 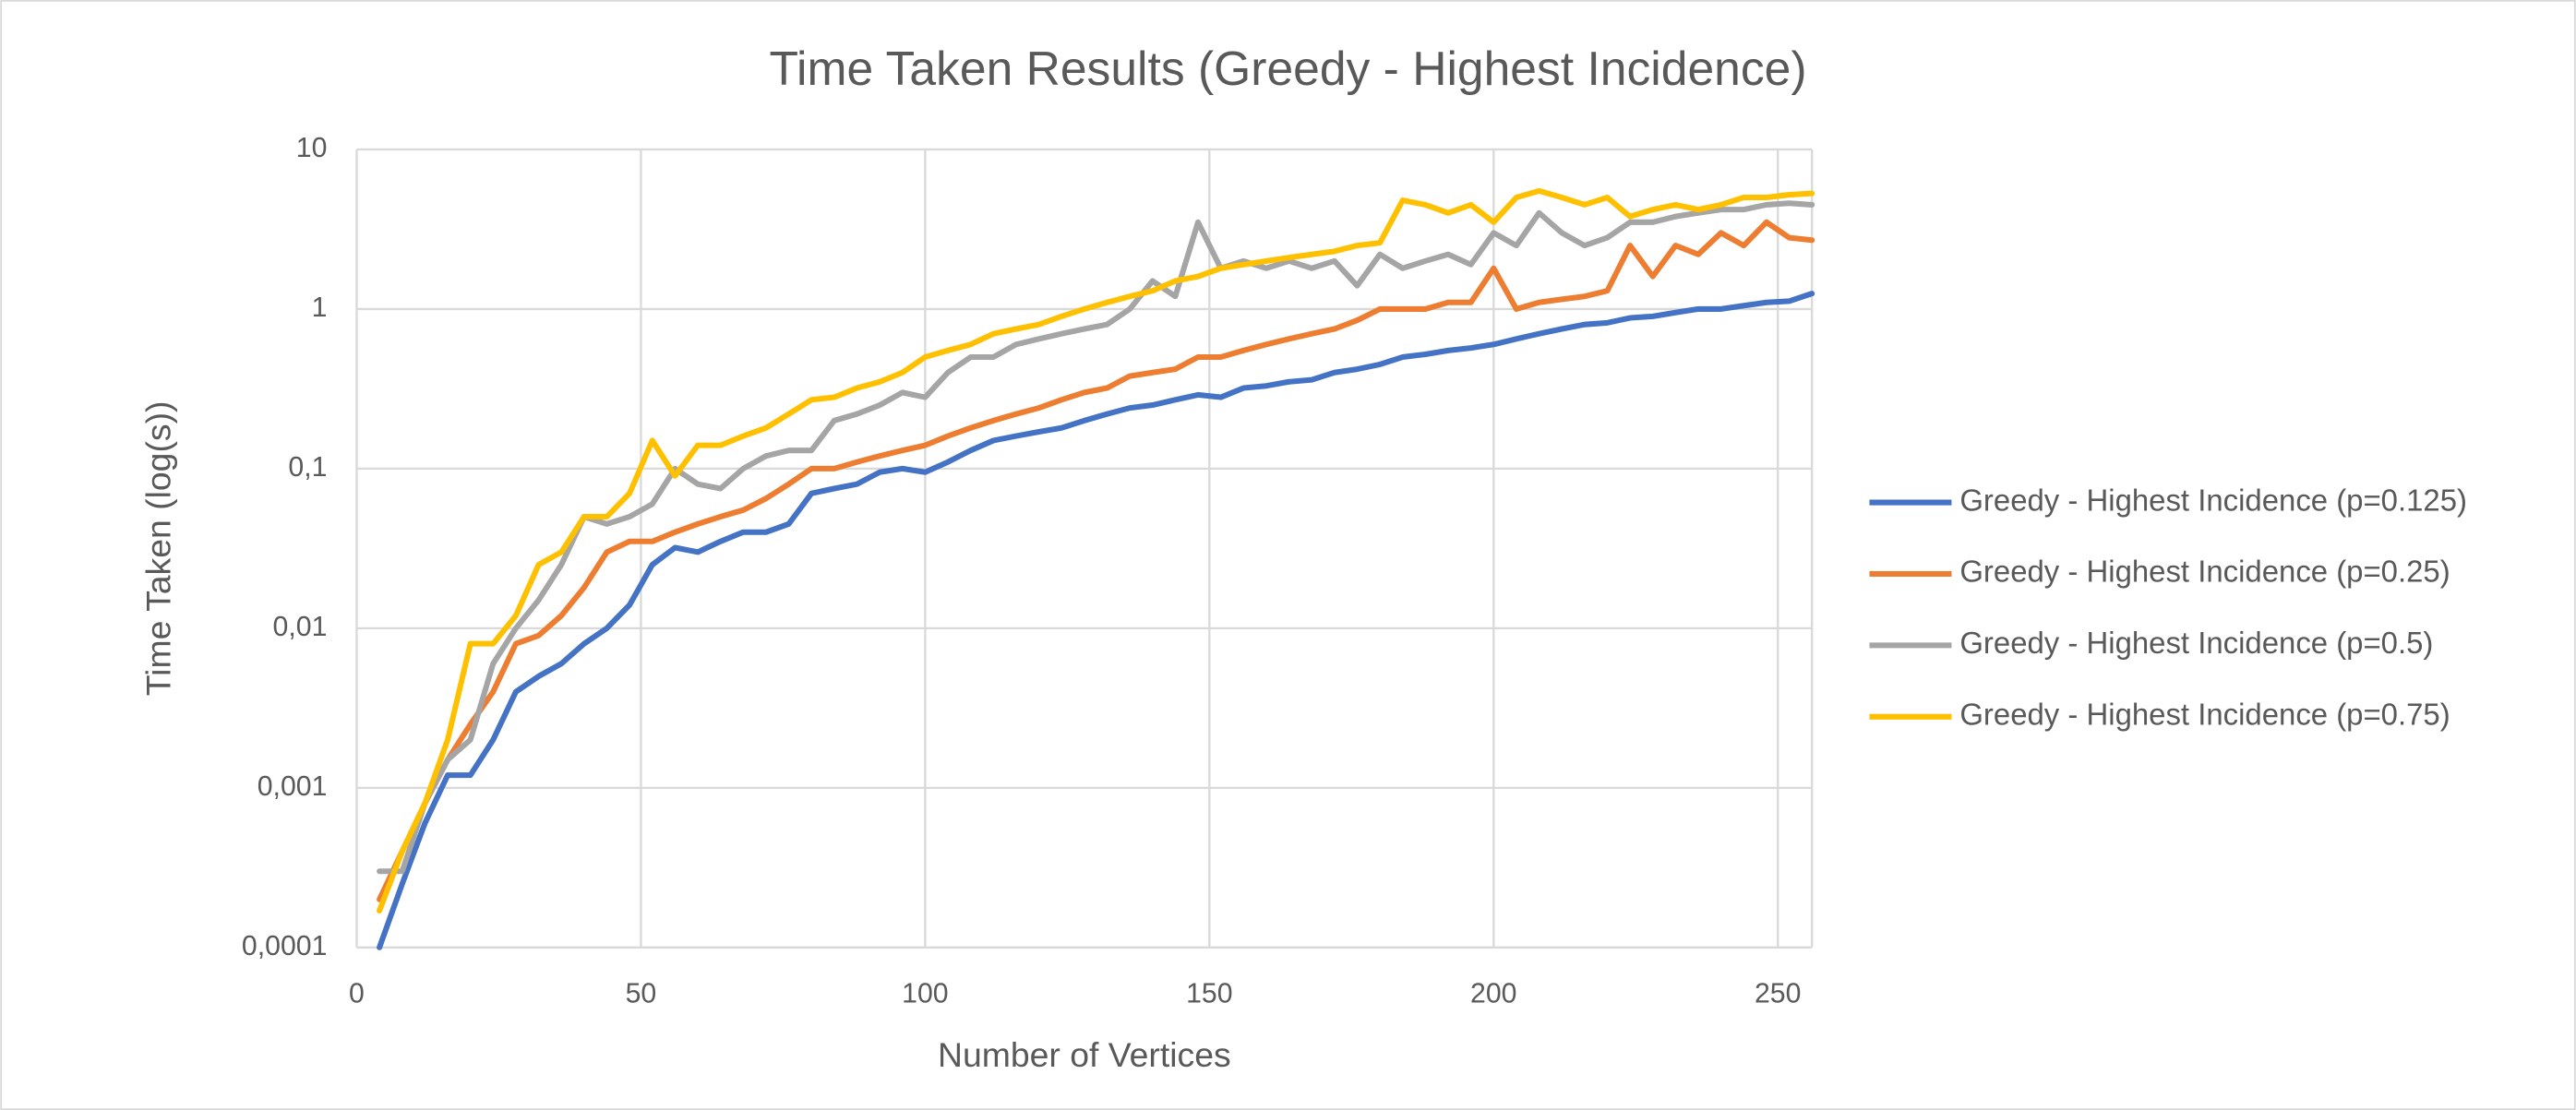 I want to click on legend-label: Greedy - Highest Incidence (p=0.125), so click(x=2213, y=500).